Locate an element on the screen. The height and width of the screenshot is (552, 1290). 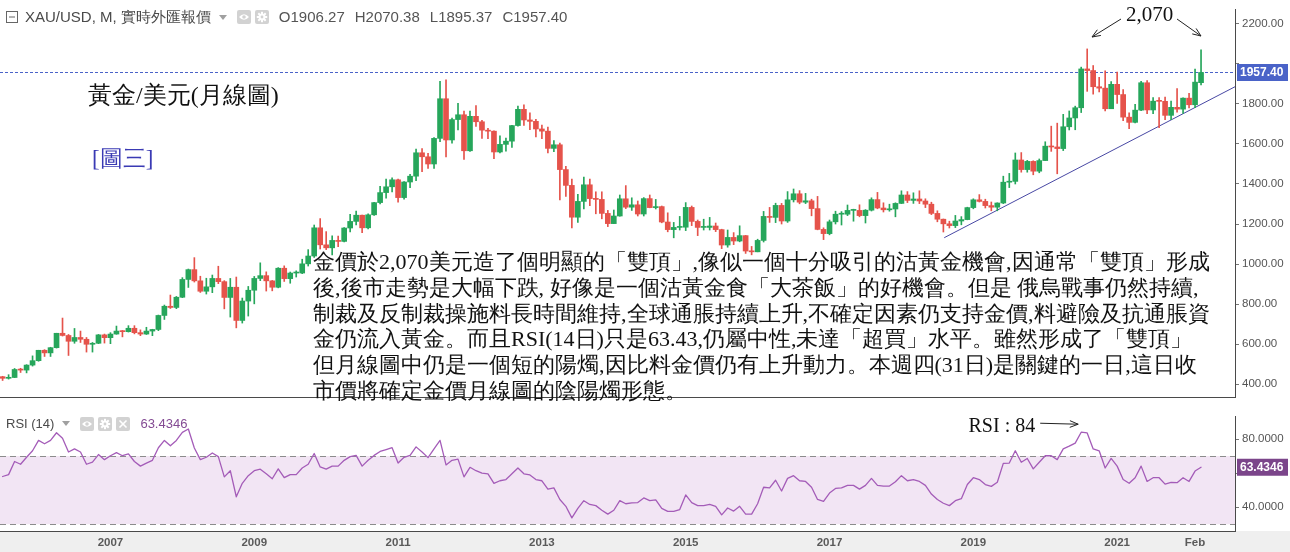
x-tick-label: 2021 is located at coordinates (1117, 542).